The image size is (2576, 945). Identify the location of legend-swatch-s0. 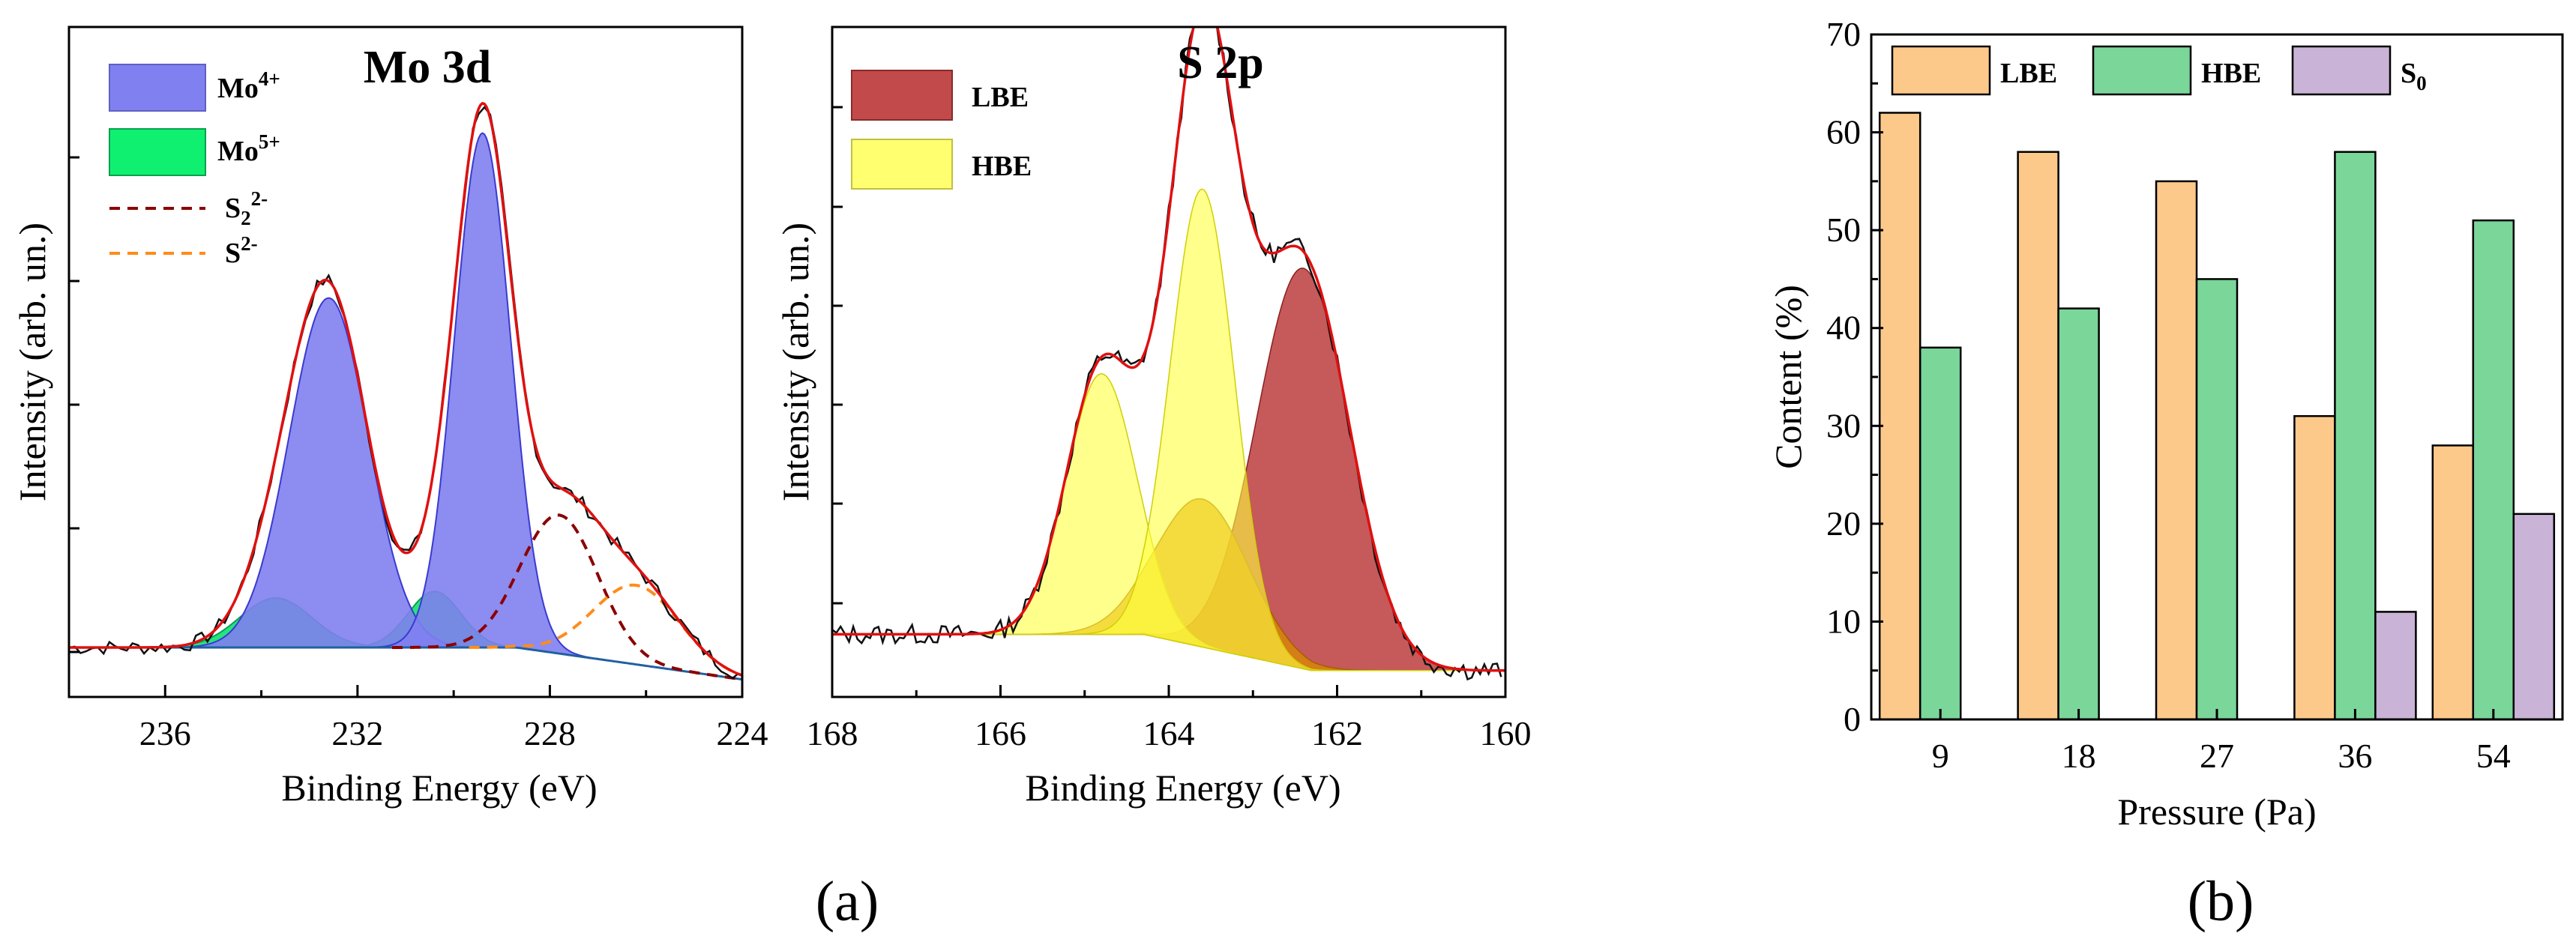
(2341, 70).